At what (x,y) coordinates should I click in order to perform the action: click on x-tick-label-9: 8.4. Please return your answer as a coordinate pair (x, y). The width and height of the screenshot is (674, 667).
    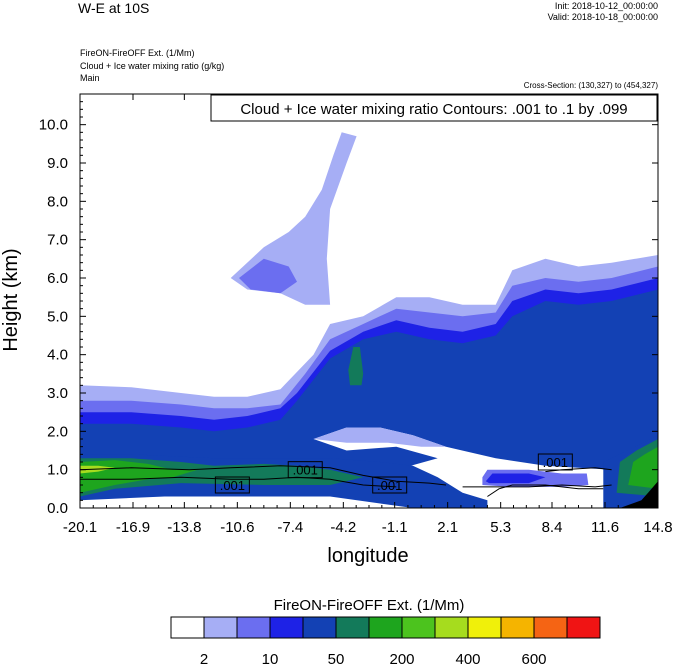
    Looking at the image, I should click on (552, 527).